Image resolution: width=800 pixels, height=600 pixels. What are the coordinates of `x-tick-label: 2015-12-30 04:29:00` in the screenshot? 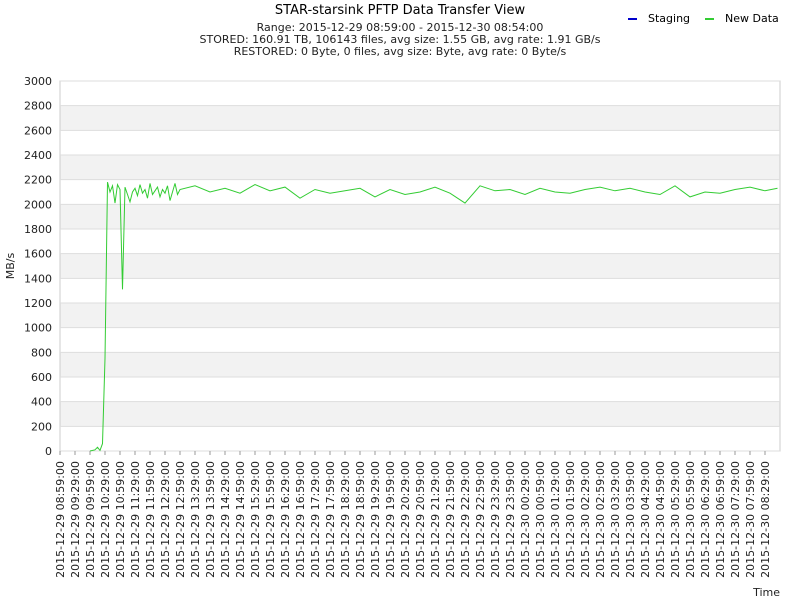 It's located at (645, 519).